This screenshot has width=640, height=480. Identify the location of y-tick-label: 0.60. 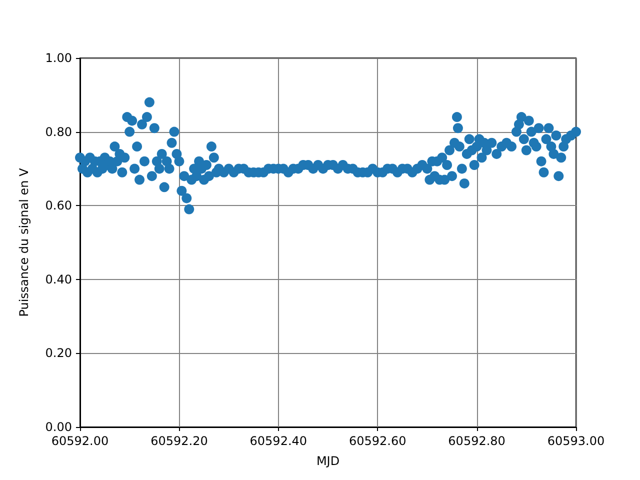
(58, 205).